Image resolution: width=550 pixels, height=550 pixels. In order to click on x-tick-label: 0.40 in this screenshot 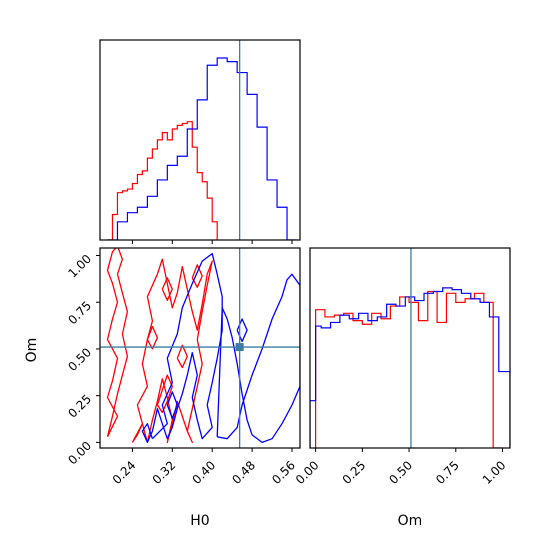, I will do `click(203, 472)`.